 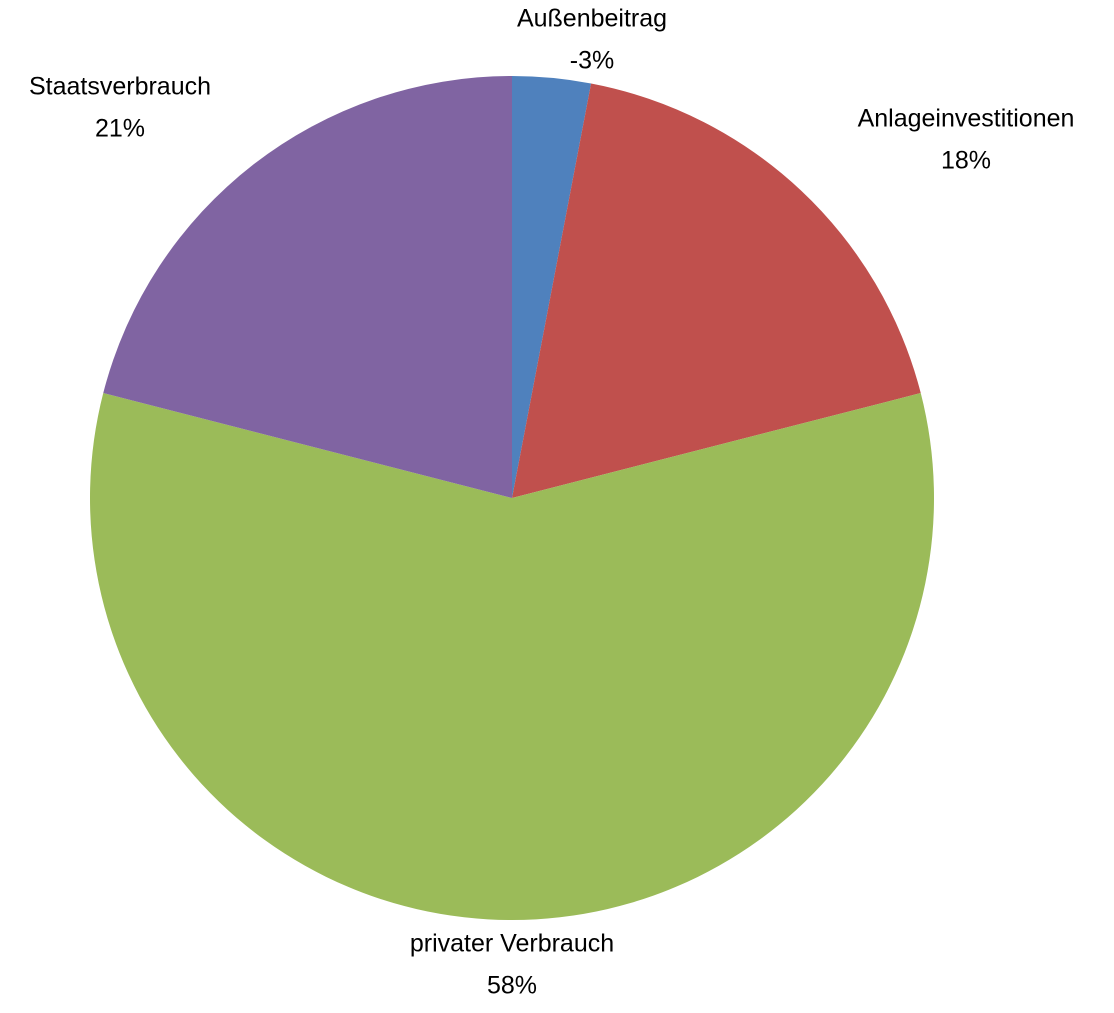 I want to click on slice-value-label: 21%, so click(x=120, y=129).